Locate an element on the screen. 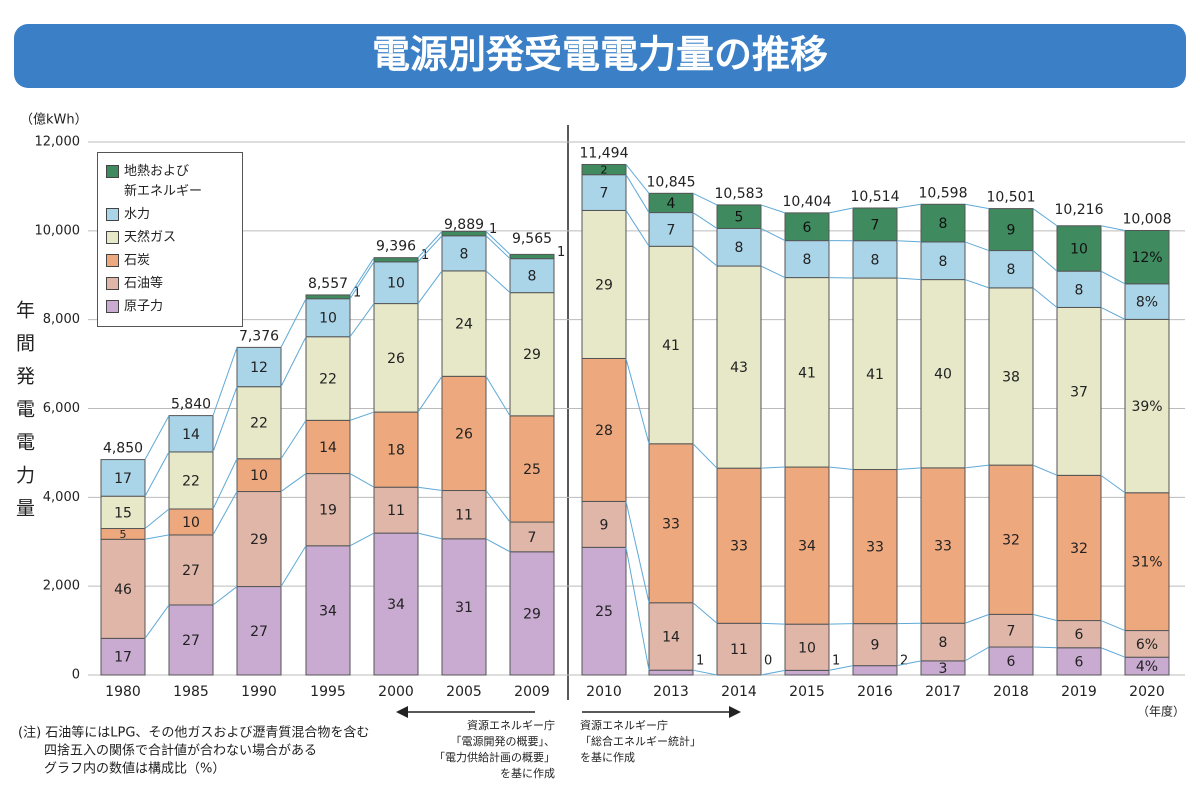 This screenshot has width=1200, height=801. segment-label: 4% is located at coordinates (1147, 667).